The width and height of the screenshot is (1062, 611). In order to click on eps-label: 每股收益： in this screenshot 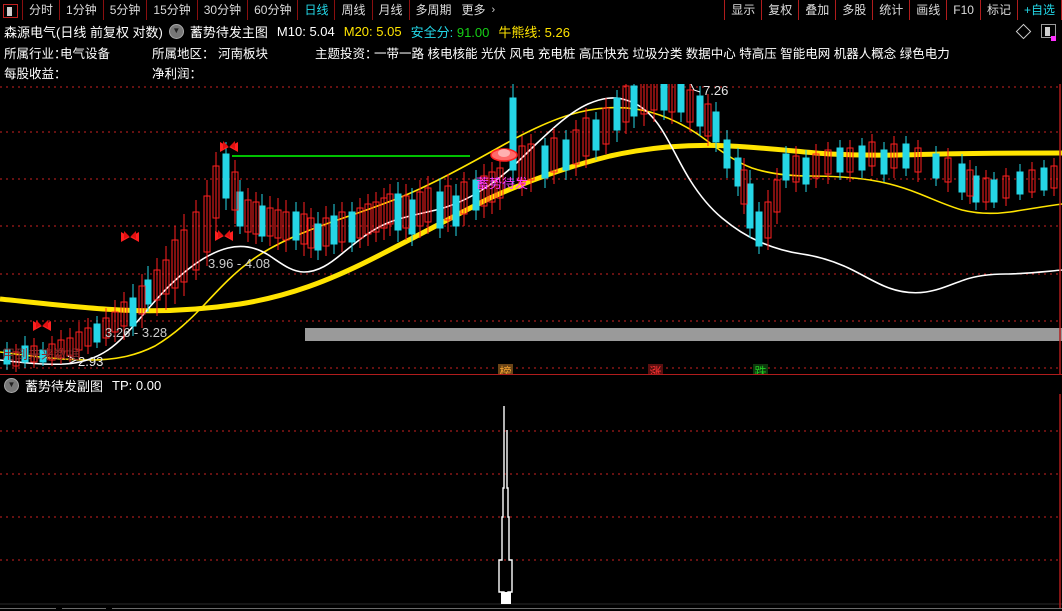, I will do `click(35, 74)`.